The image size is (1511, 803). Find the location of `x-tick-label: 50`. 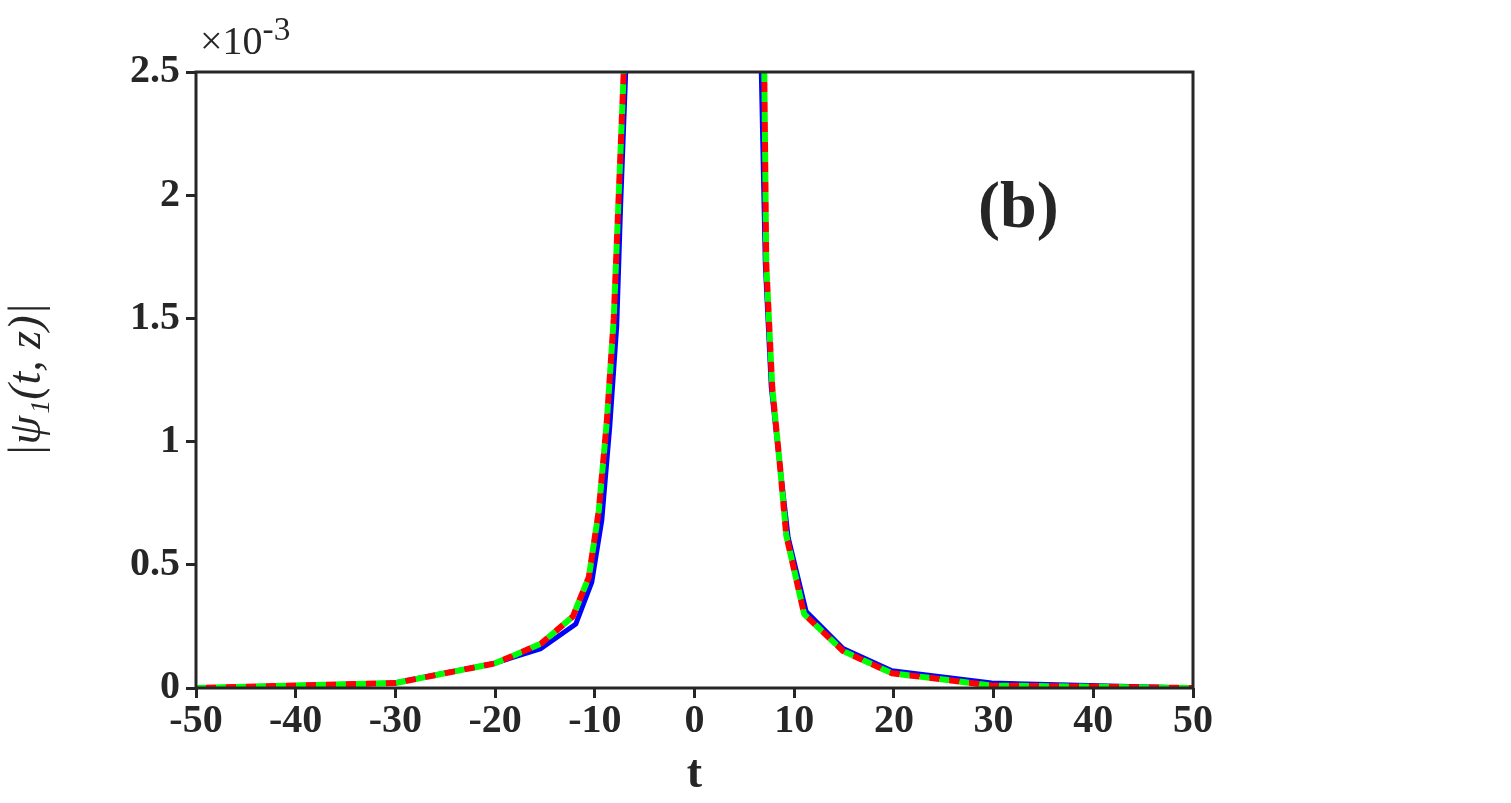

x-tick-label: 50 is located at coordinates (1193, 719).